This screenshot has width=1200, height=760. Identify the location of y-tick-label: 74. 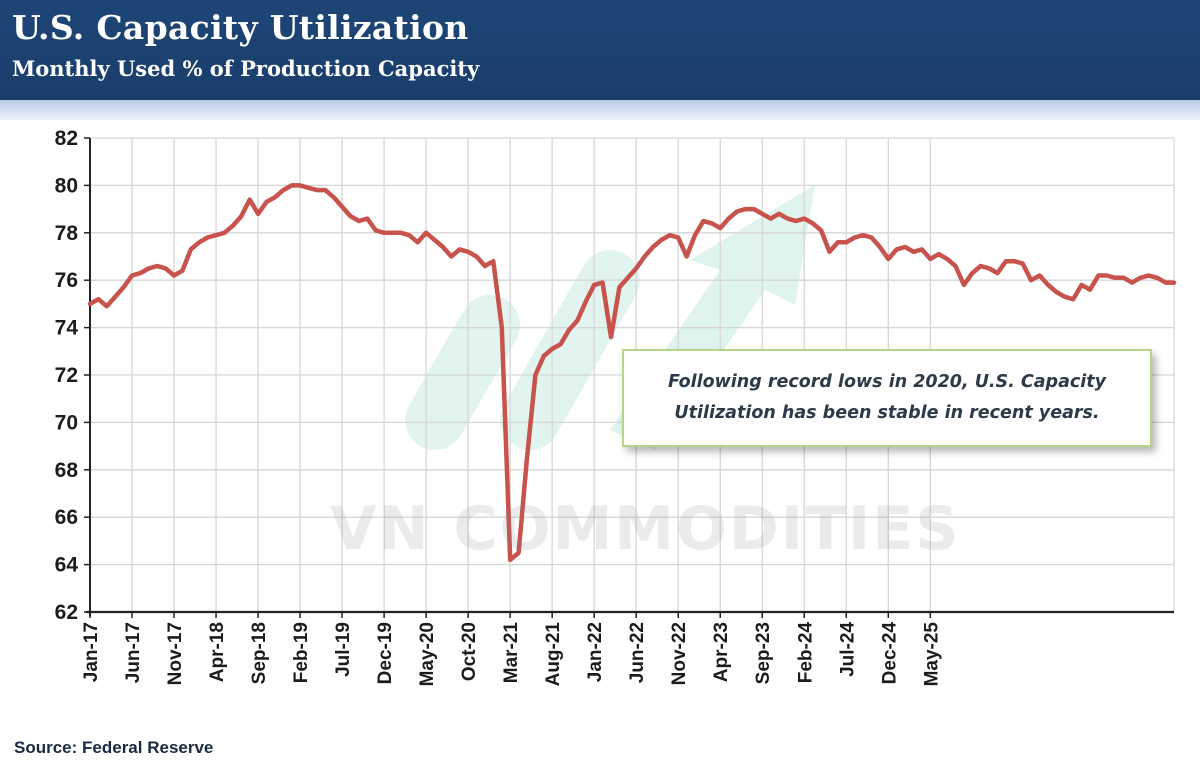
(67, 328).